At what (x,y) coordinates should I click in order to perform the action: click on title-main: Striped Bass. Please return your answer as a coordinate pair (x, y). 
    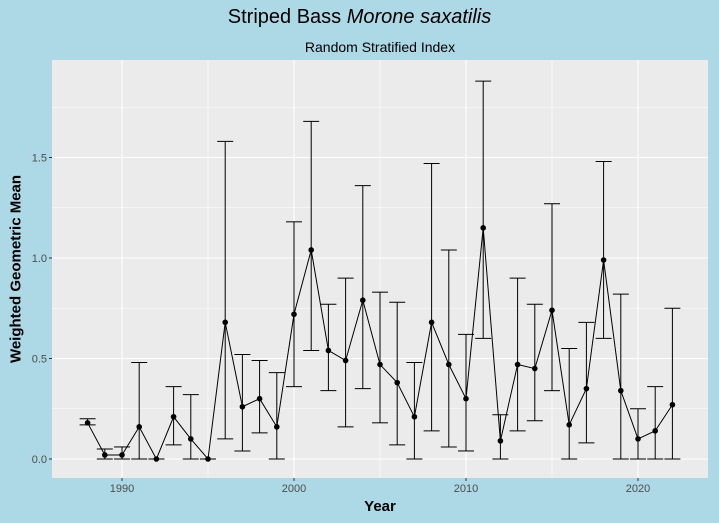
    Looking at the image, I should click on (284, 17).